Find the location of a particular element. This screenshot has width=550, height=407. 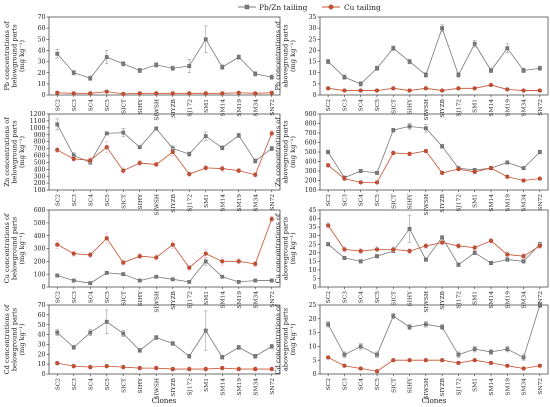

legend-label-pbzn: Pb/Zn tailing is located at coordinates (283, 7).